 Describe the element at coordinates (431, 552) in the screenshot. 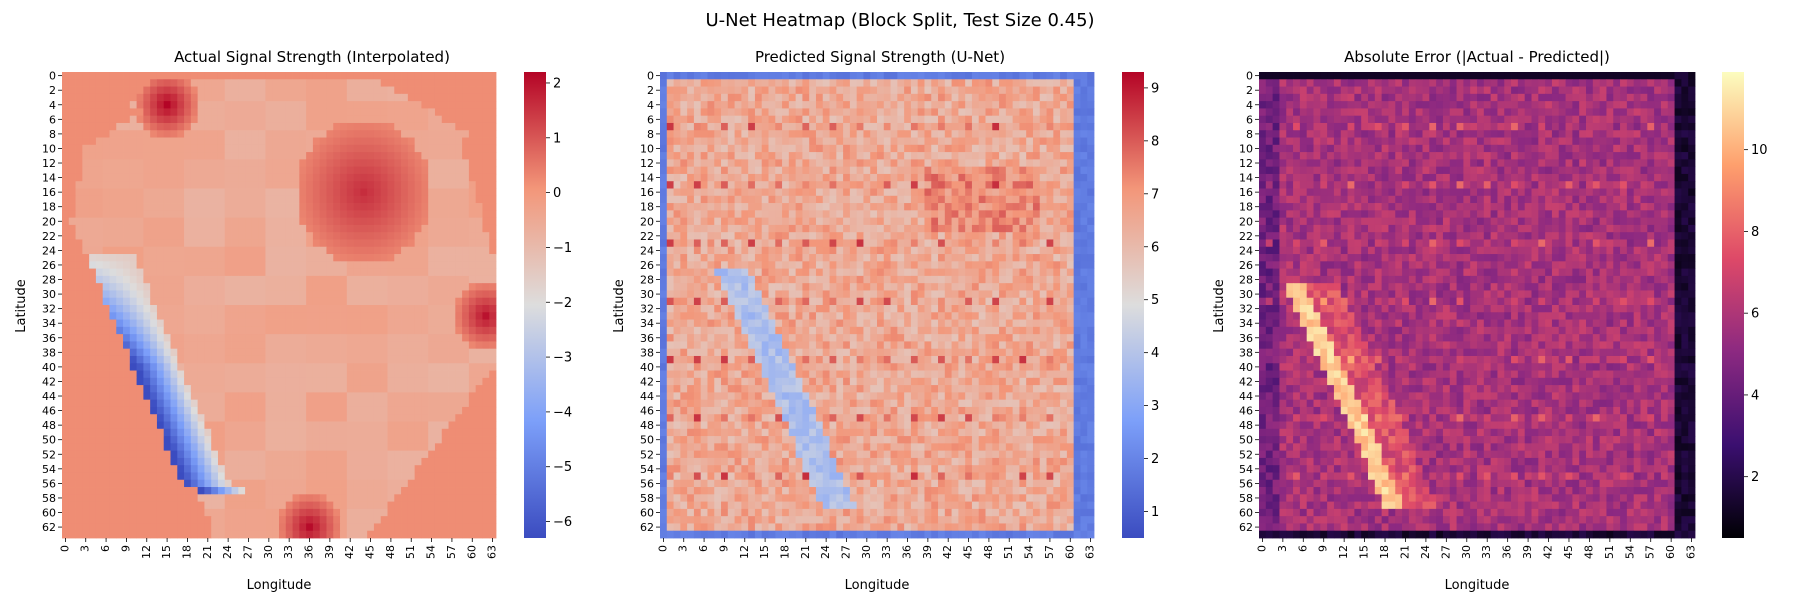

I see `x-tick-label: 54` at that location.